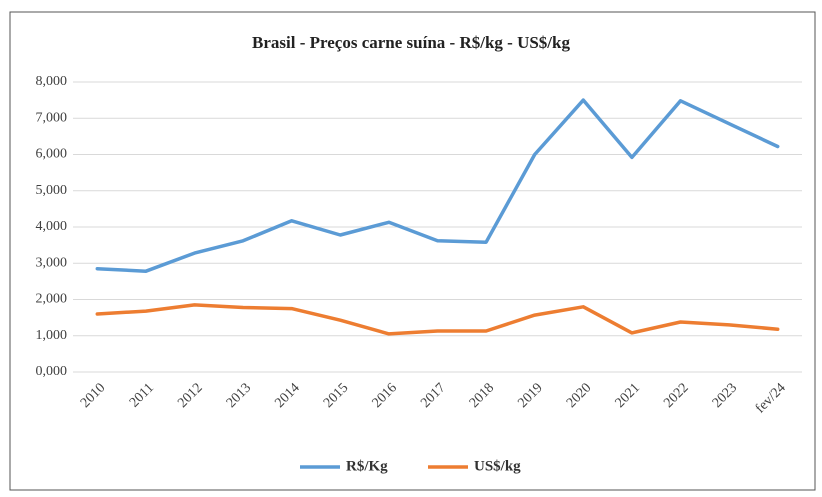 The height and width of the screenshot is (497, 822). Describe the element at coordinates (437, 319) in the screenshot. I see `line-series` at that location.